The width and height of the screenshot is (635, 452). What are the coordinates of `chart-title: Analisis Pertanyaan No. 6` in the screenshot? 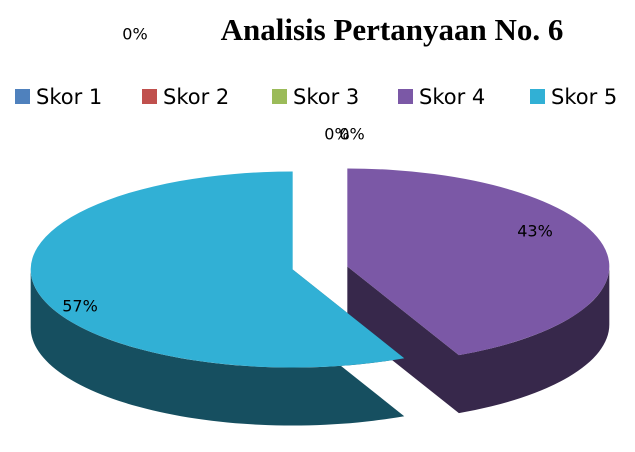 It's located at (392, 29).